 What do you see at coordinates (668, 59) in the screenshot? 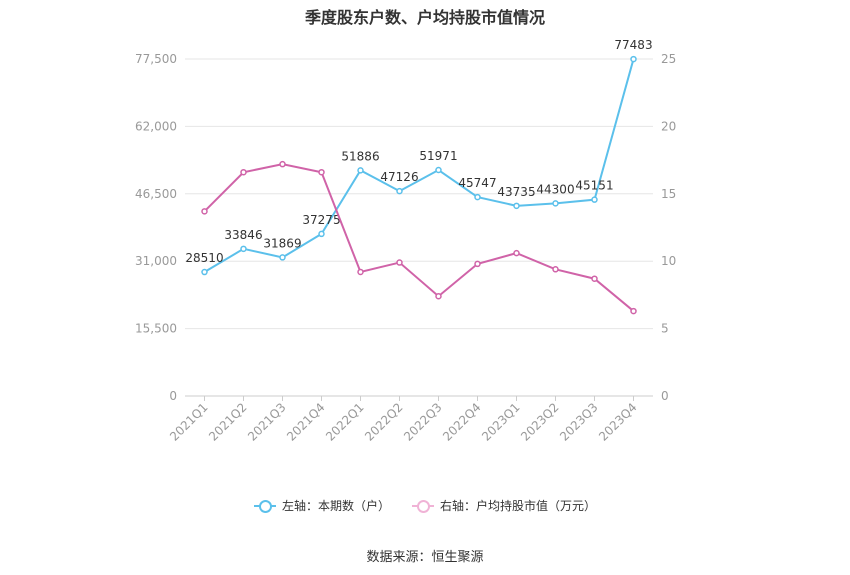
I see `y-right-tick-label: 25` at bounding box center [668, 59].